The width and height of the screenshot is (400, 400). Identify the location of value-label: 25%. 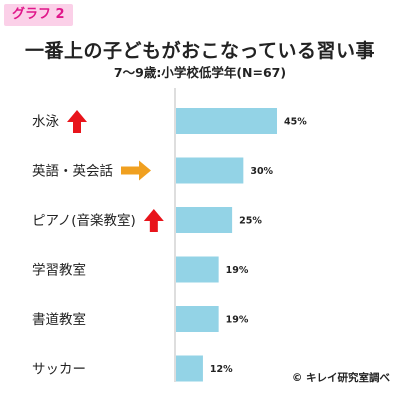
(250, 221).